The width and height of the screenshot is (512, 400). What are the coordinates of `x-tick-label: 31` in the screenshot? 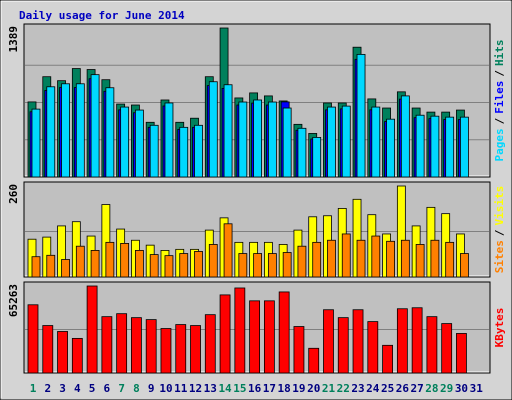 It's located at (477, 388).